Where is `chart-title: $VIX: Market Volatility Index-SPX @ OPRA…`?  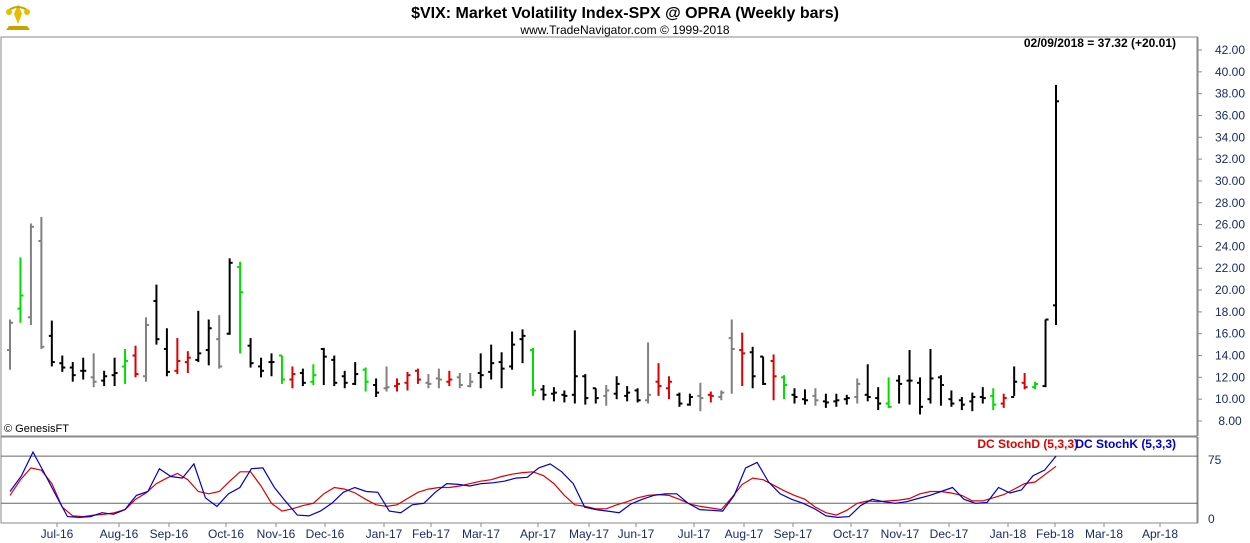
chart-title: $VIX: Market Volatility Index-SPX @ OPRA… is located at coordinates (625, 13).